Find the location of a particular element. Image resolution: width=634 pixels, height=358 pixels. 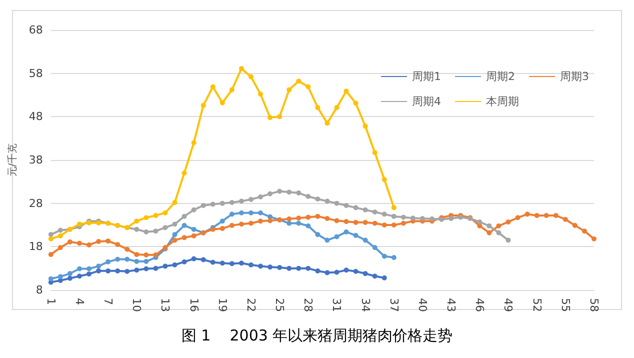

y-tick-label: 68 is located at coordinates (35, 30).